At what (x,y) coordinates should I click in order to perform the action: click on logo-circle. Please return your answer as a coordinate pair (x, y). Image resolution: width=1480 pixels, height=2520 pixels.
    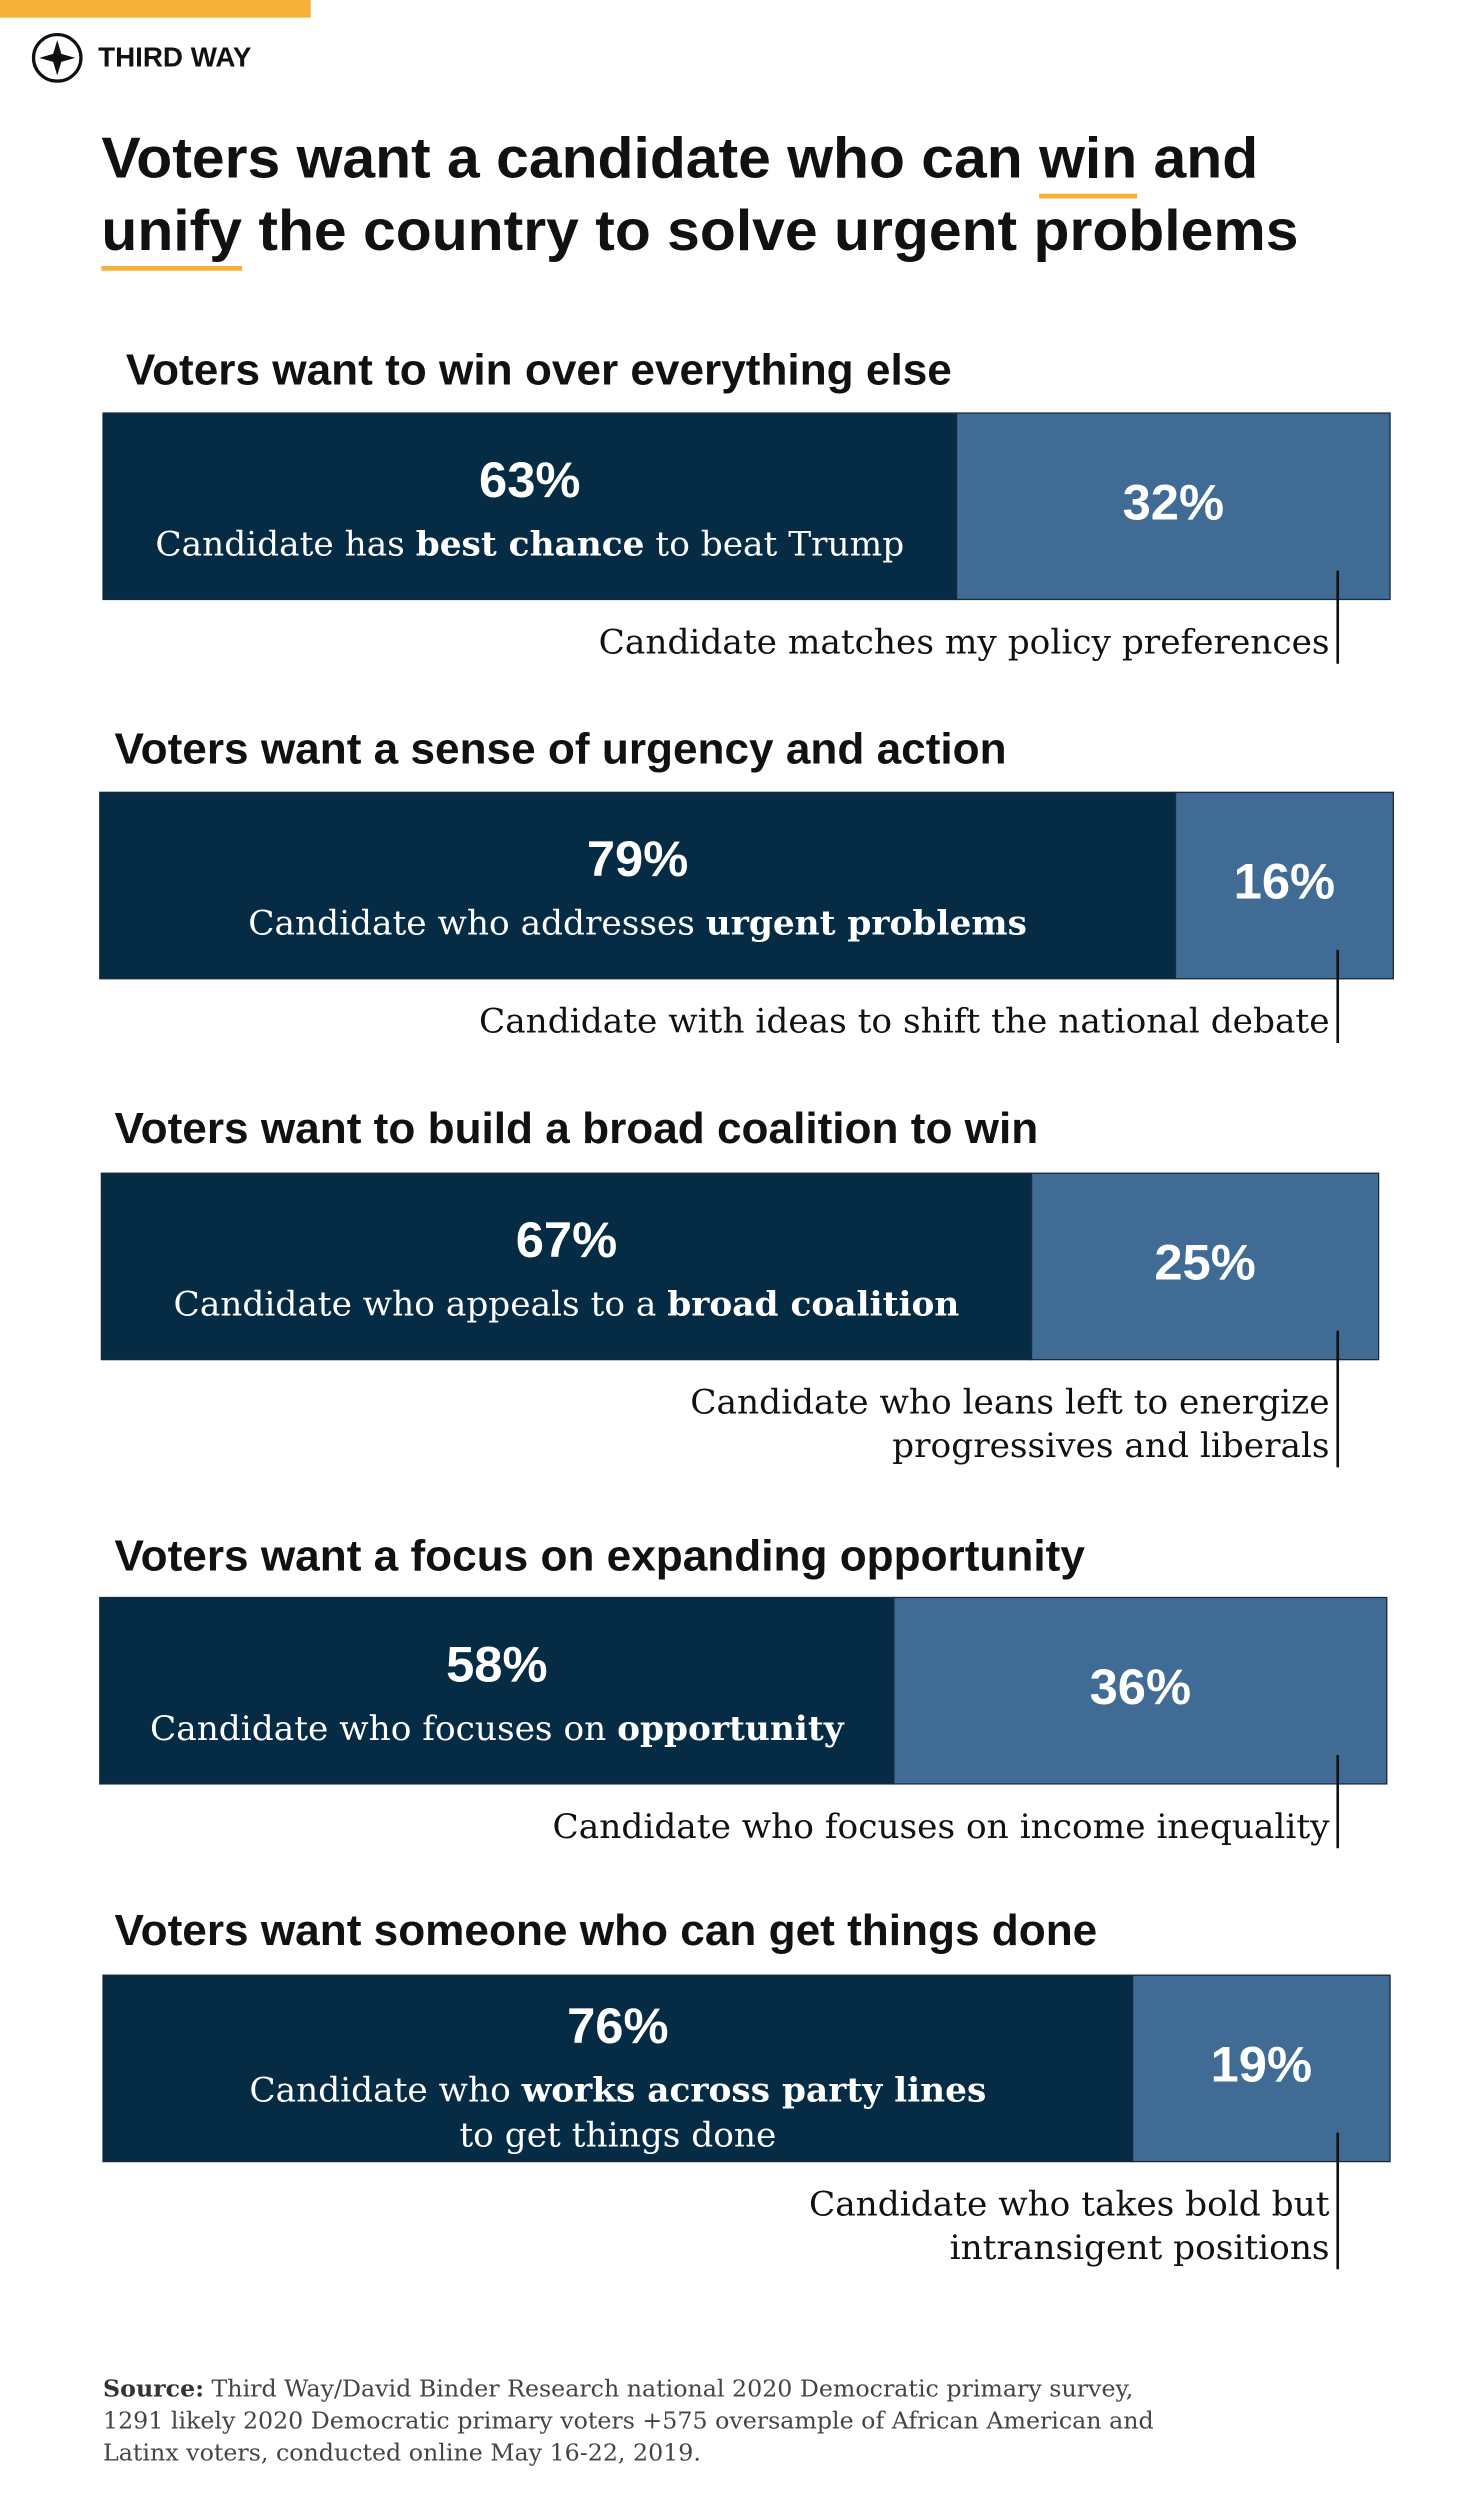
    Looking at the image, I should click on (57, 57).